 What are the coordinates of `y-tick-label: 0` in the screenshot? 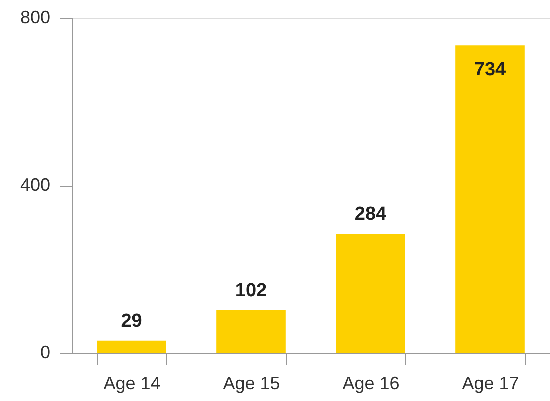 It's located at (45, 352).